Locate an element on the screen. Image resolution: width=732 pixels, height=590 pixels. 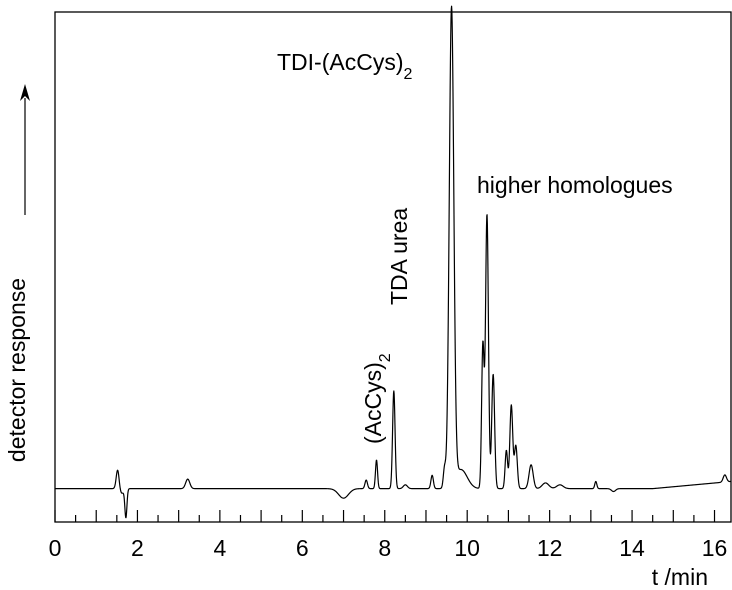
x-tick-label: 14 is located at coordinates (632, 548).